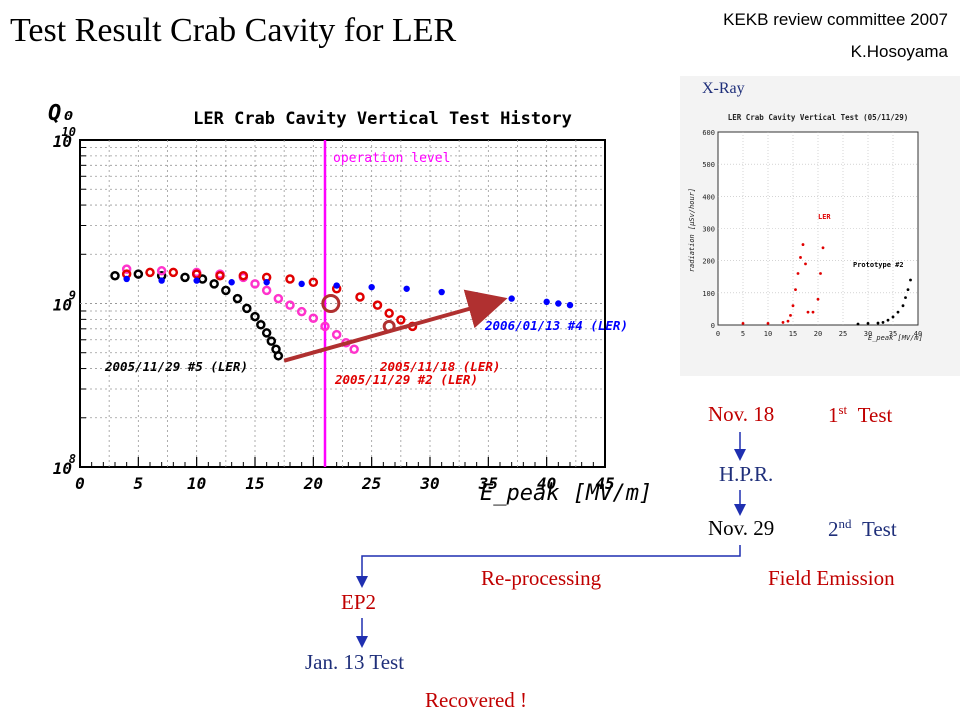 This screenshot has width=960, height=720. I want to click on main-chart-title: LER Crab Cavity Vertical Test History, so click(382, 119).